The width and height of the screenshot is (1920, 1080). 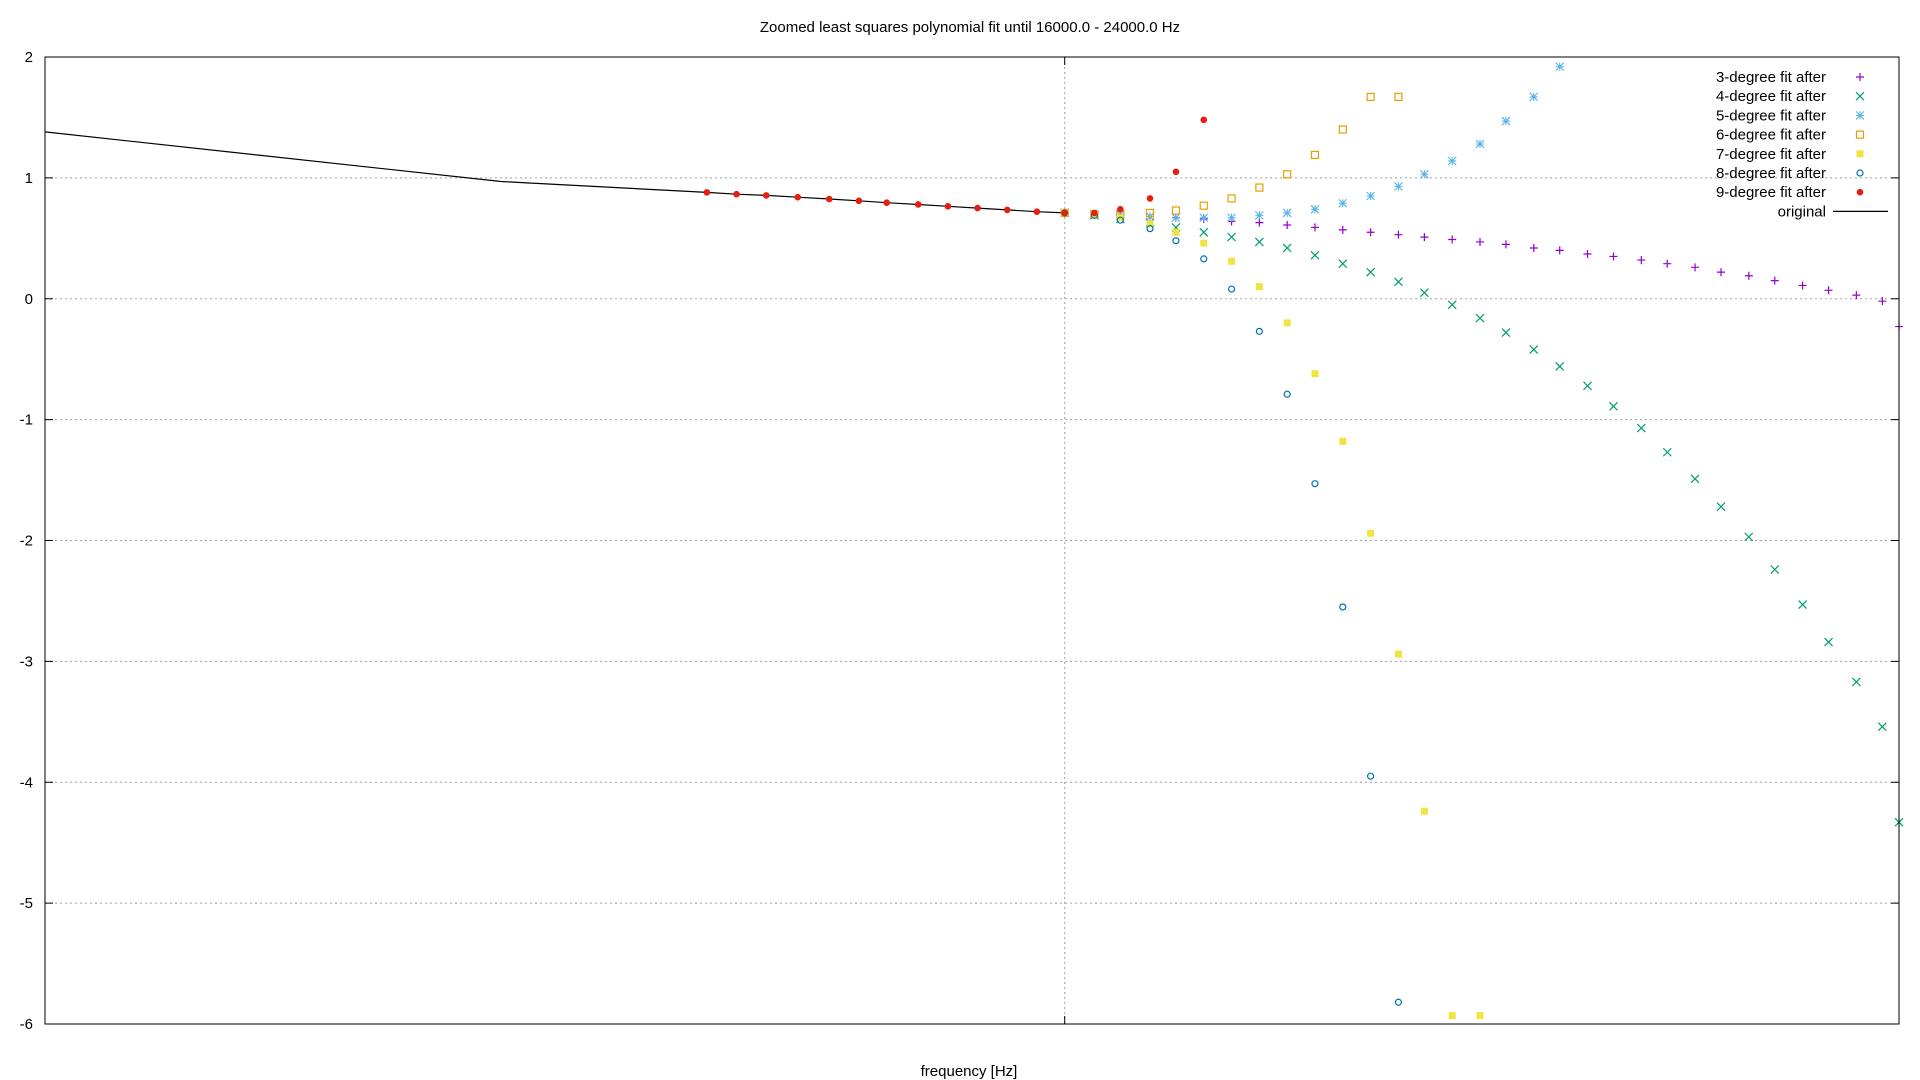 I want to click on original-line, so click(x=554, y=172).